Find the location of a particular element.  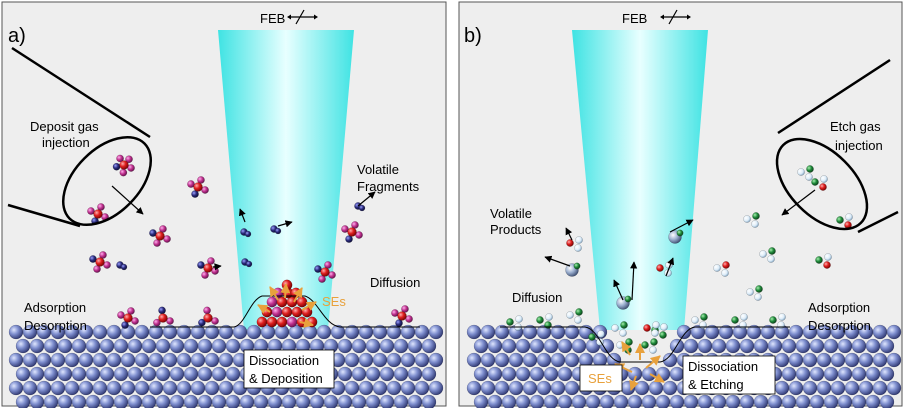

flow-arrows-b is located at coordinates (680, 245).